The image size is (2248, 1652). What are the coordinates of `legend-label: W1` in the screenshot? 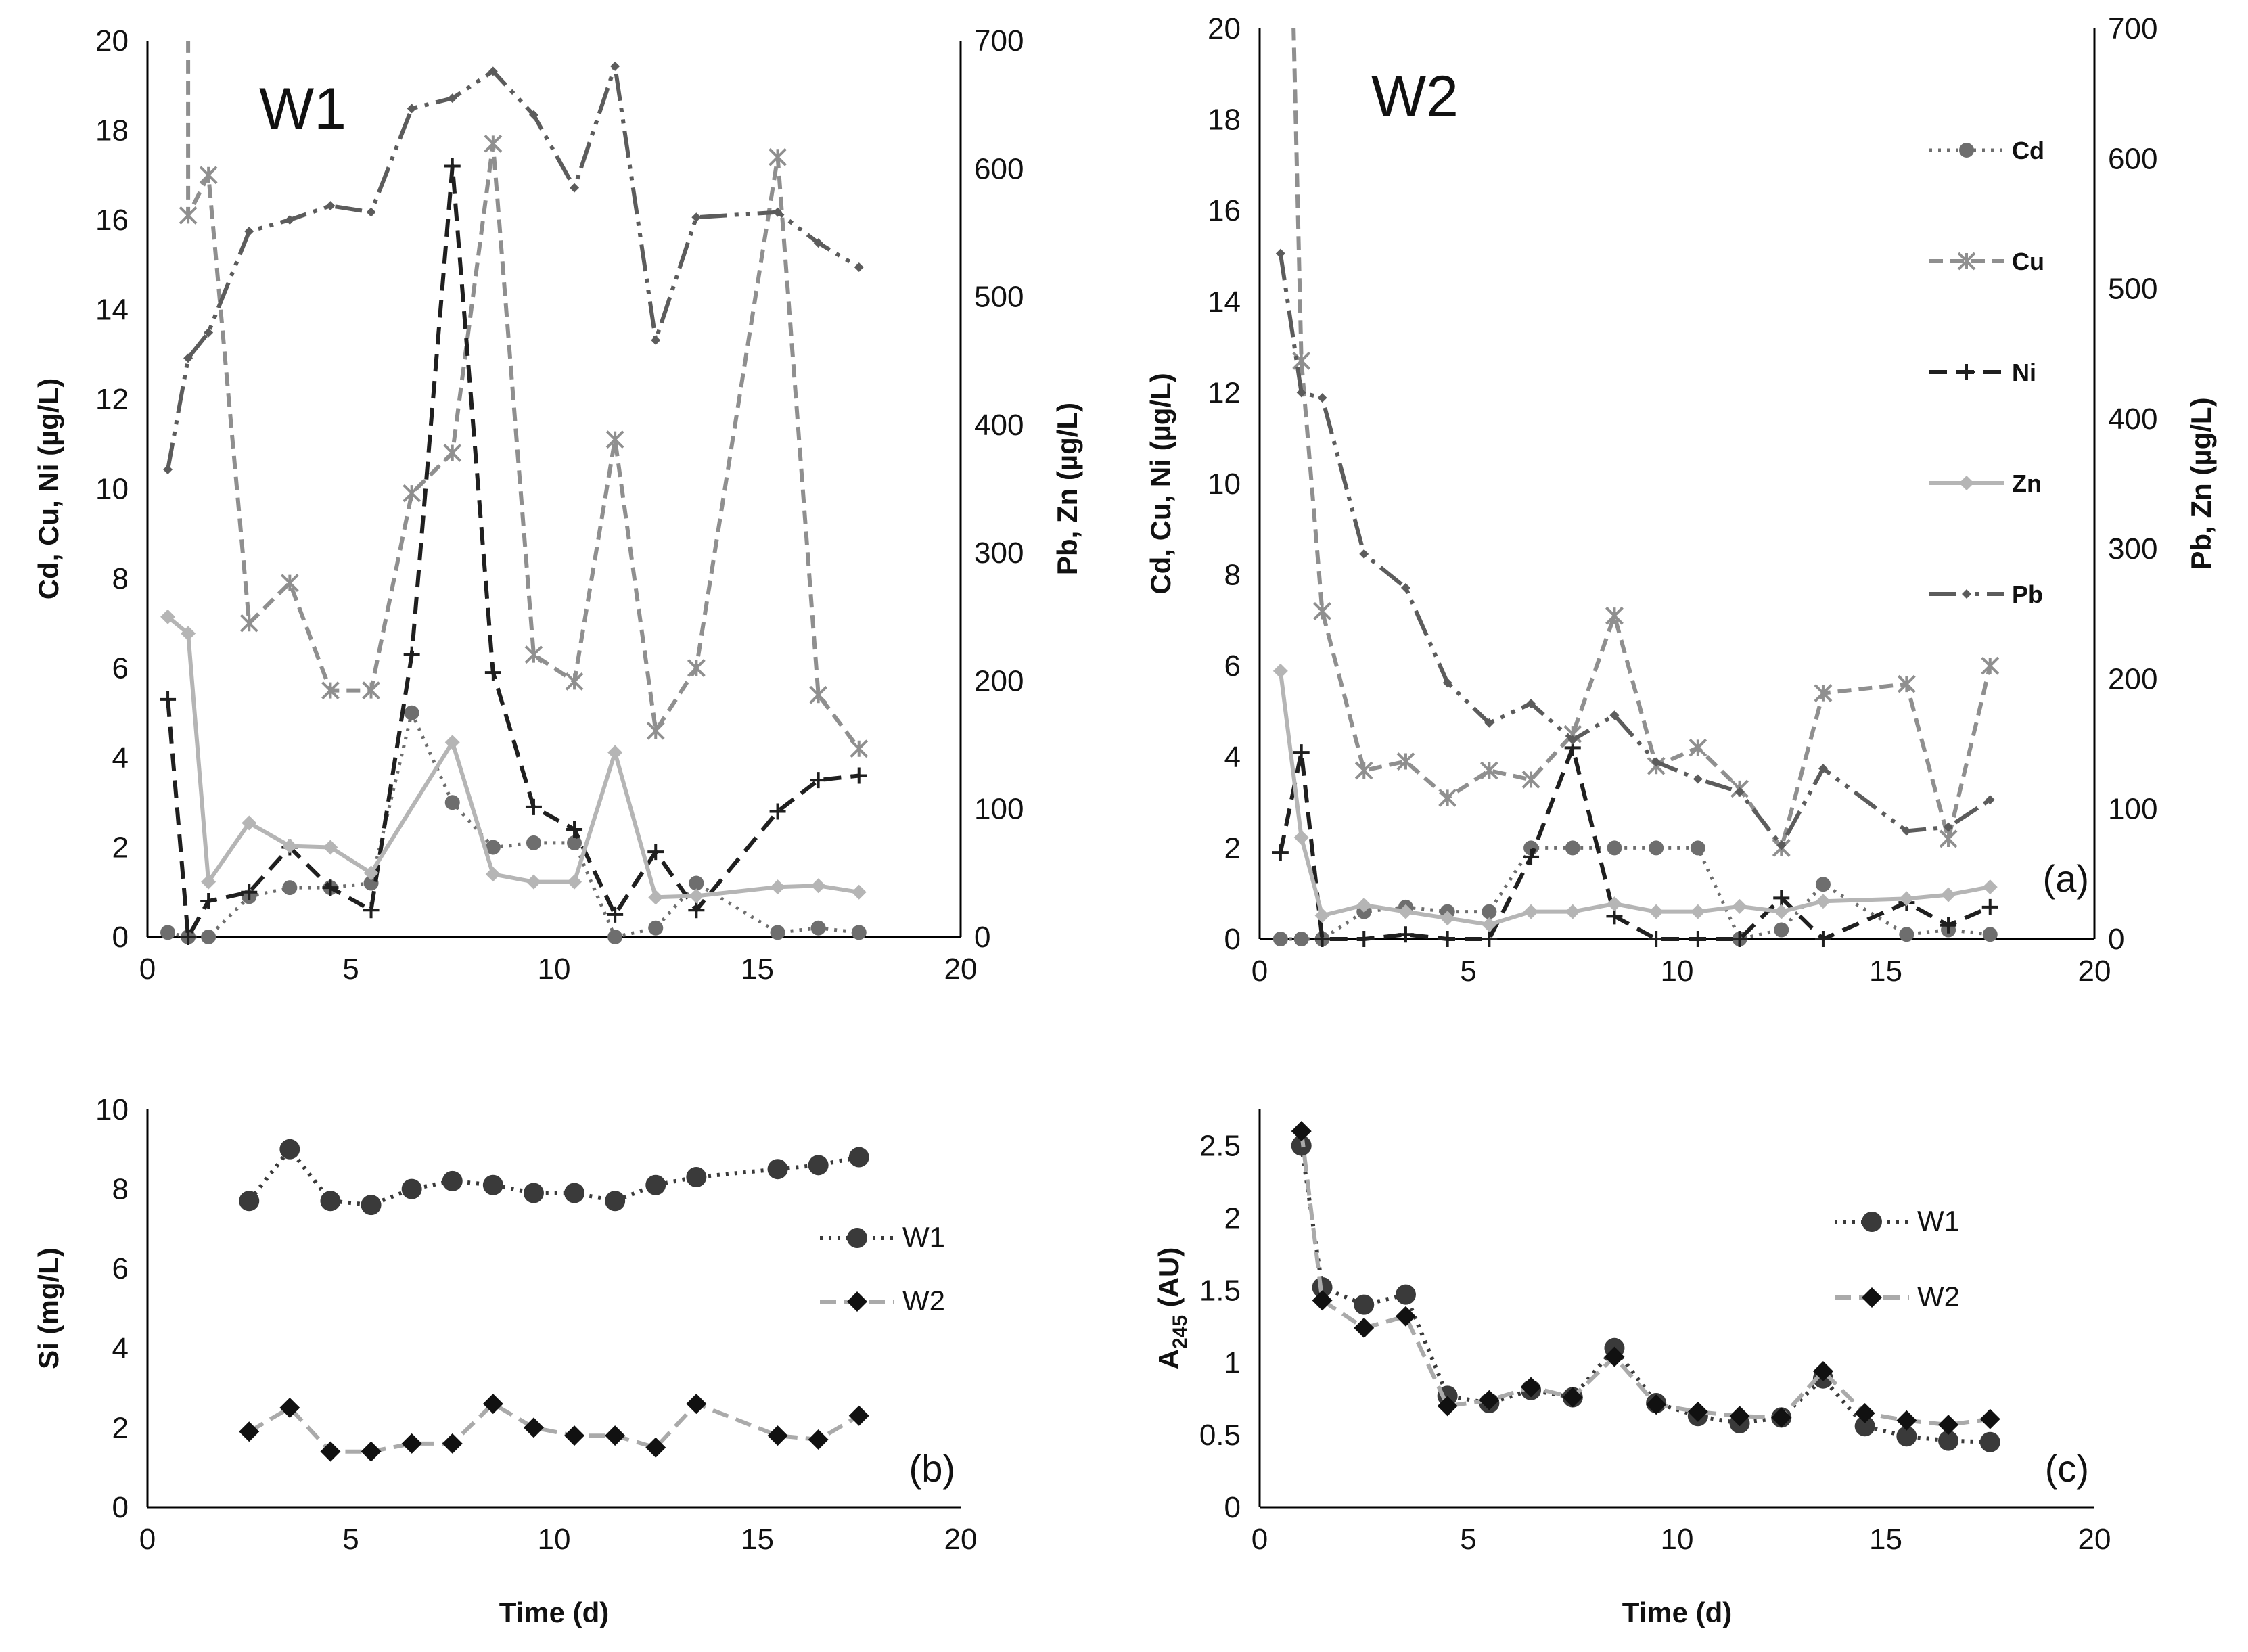 It's located at (924, 1237).